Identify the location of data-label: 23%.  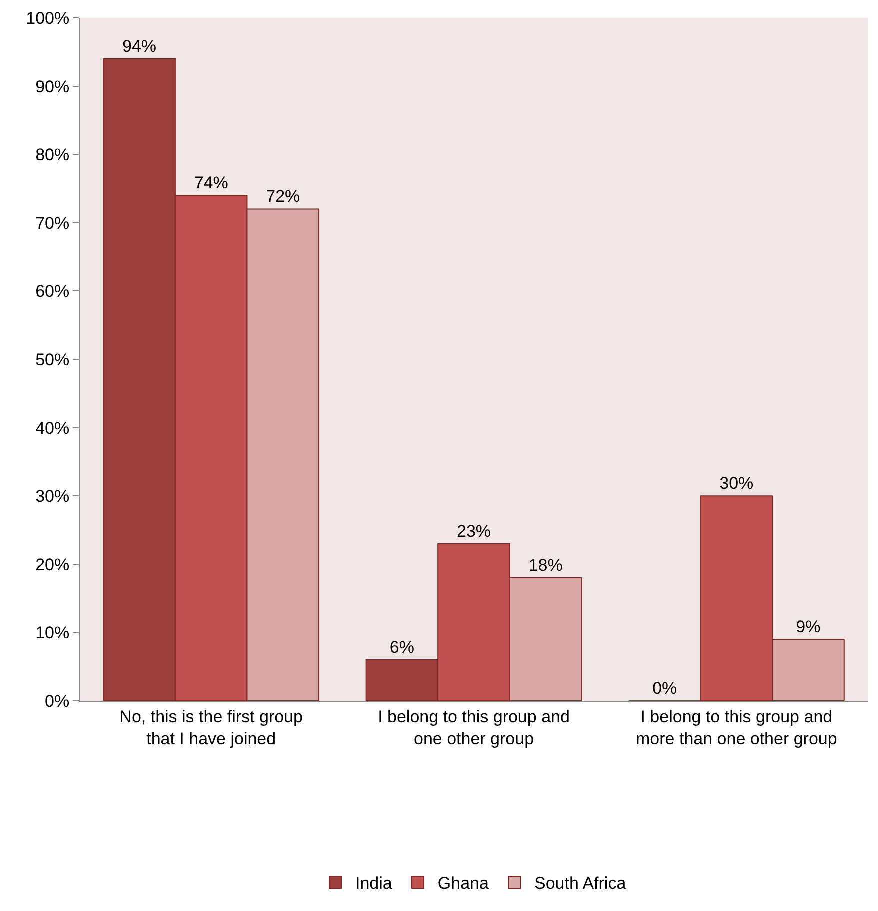
(474, 531).